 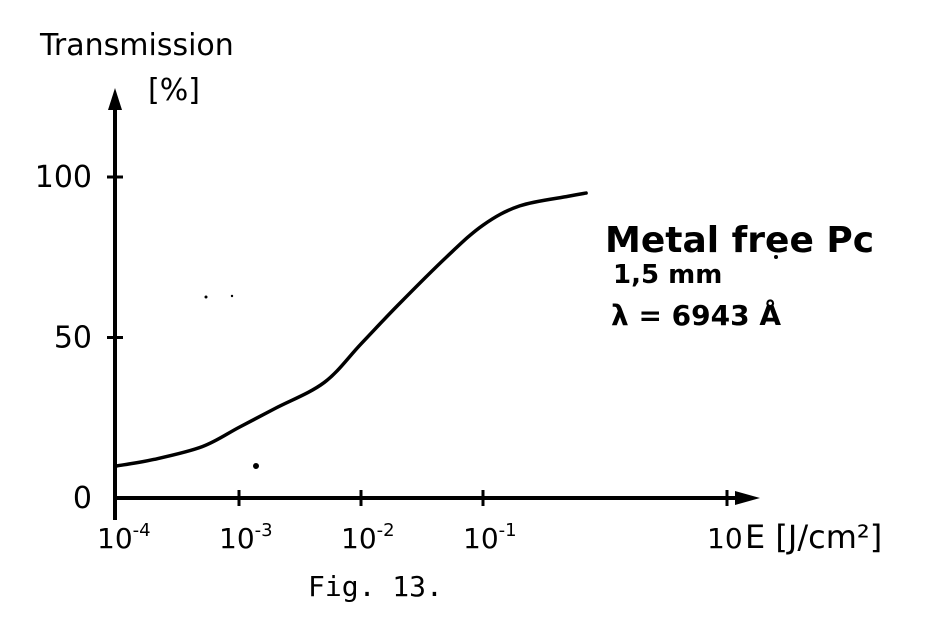 I want to click on y-tick-label: 100, so click(x=63, y=177).